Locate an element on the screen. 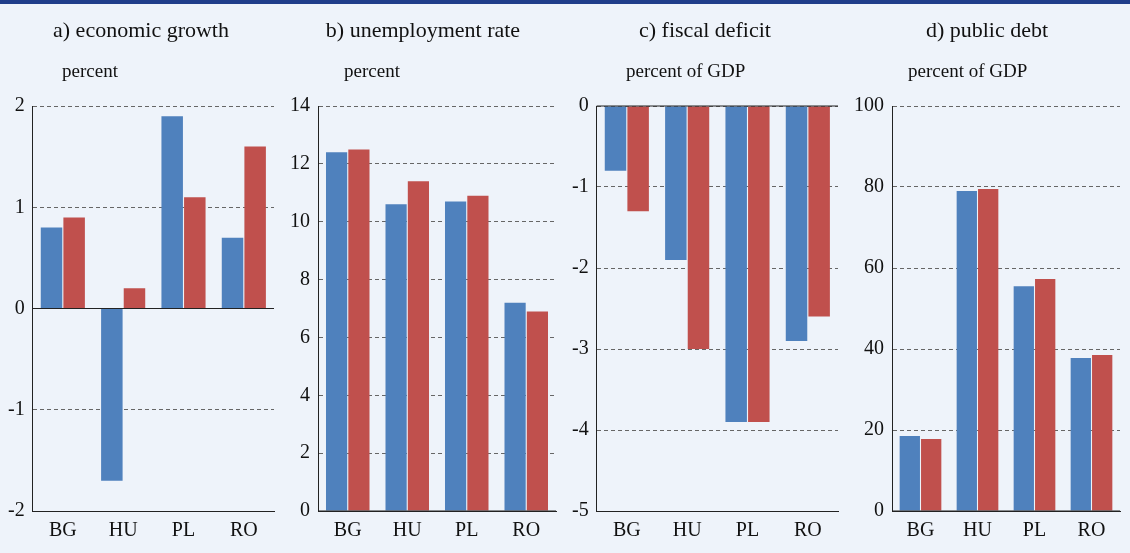 Image resolution: width=1130 pixels, height=553 pixels. y-tick-label: 8 is located at coordinates (305, 277).